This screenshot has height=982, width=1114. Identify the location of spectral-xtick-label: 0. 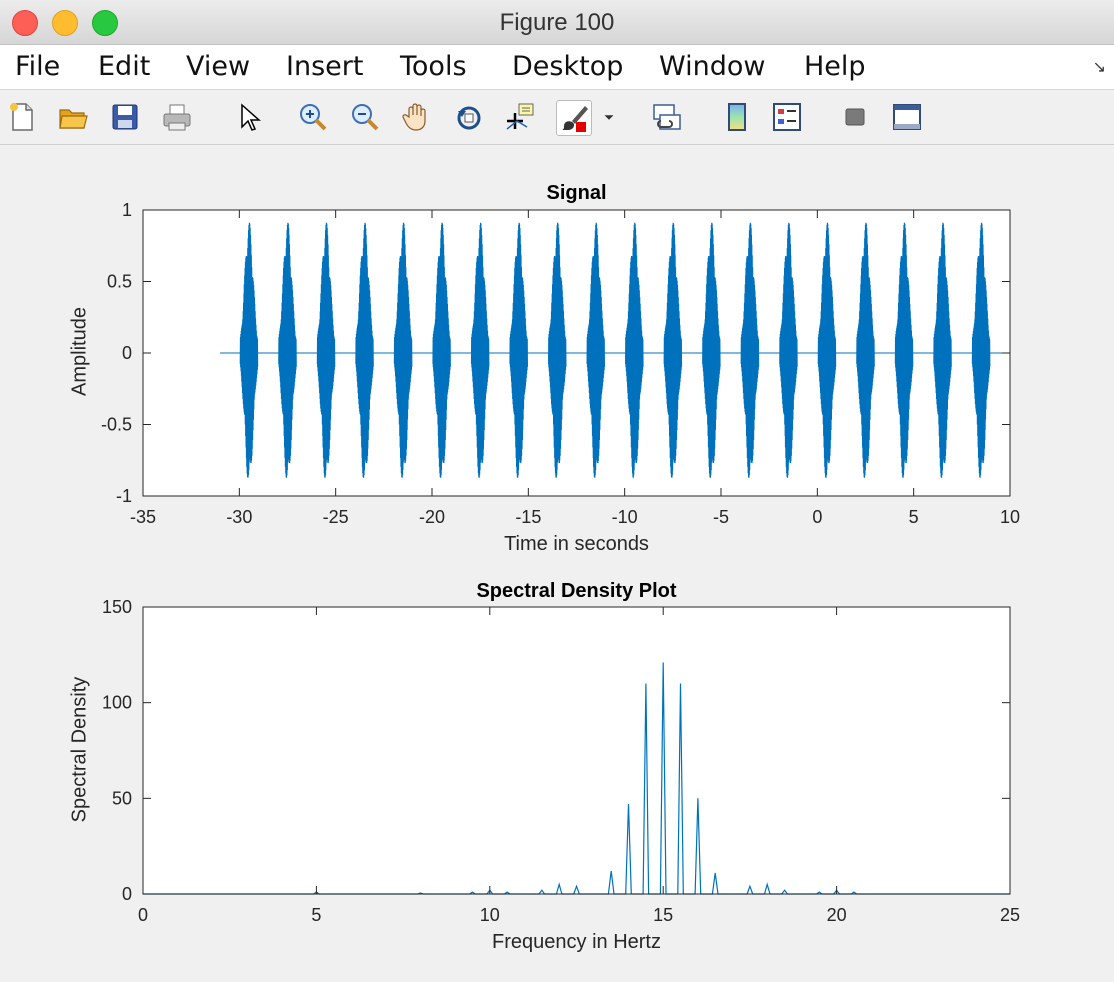
(143, 915).